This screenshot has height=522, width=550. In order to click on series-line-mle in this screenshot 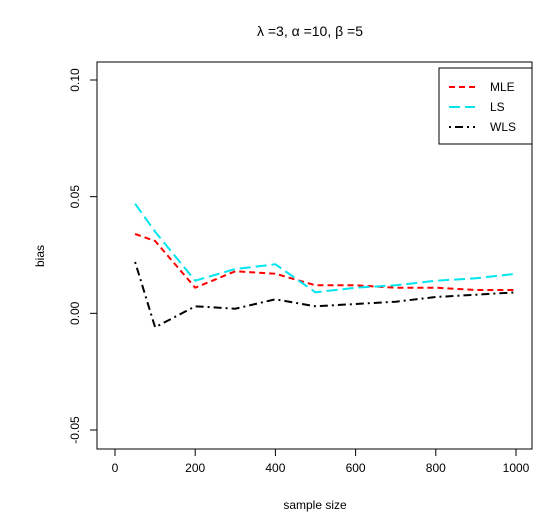, I will do `click(325, 262)`.